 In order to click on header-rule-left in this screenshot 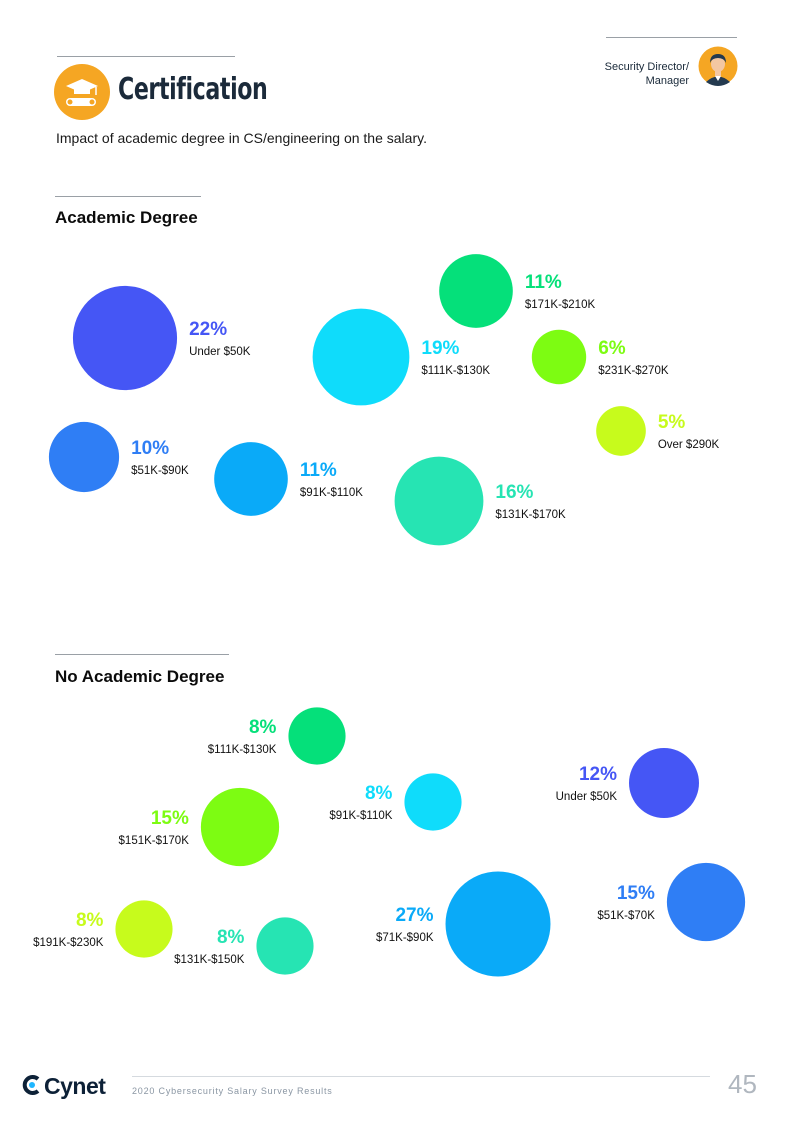, I will do `click(146, 56)`.